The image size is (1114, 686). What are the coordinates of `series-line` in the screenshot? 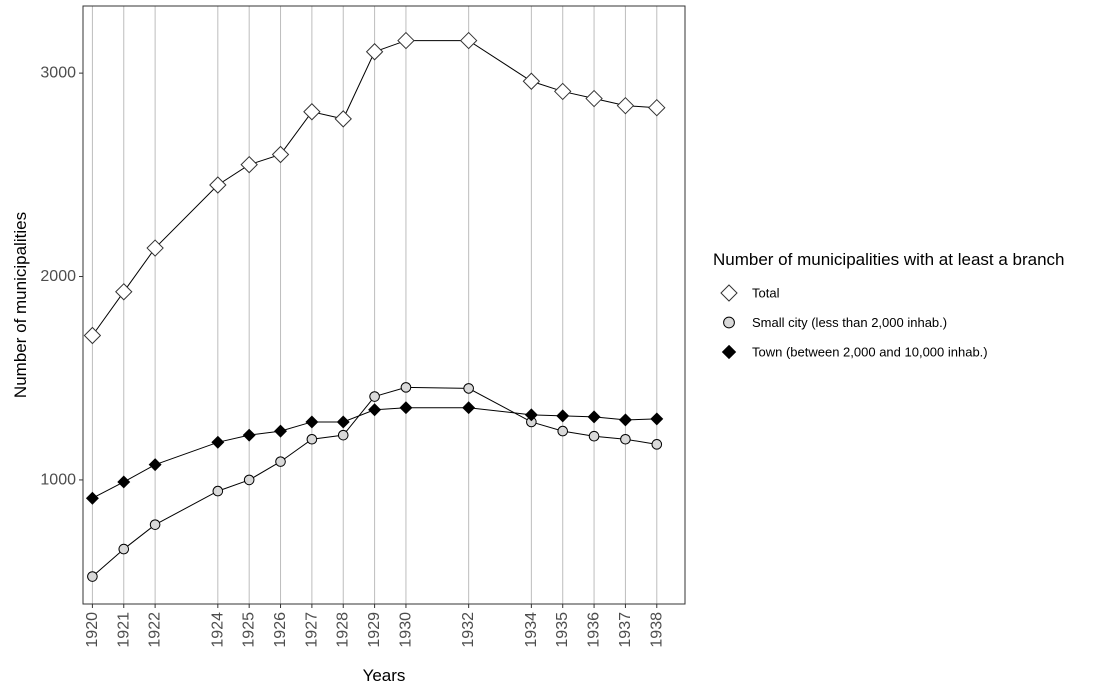 It's located at (374, 453).